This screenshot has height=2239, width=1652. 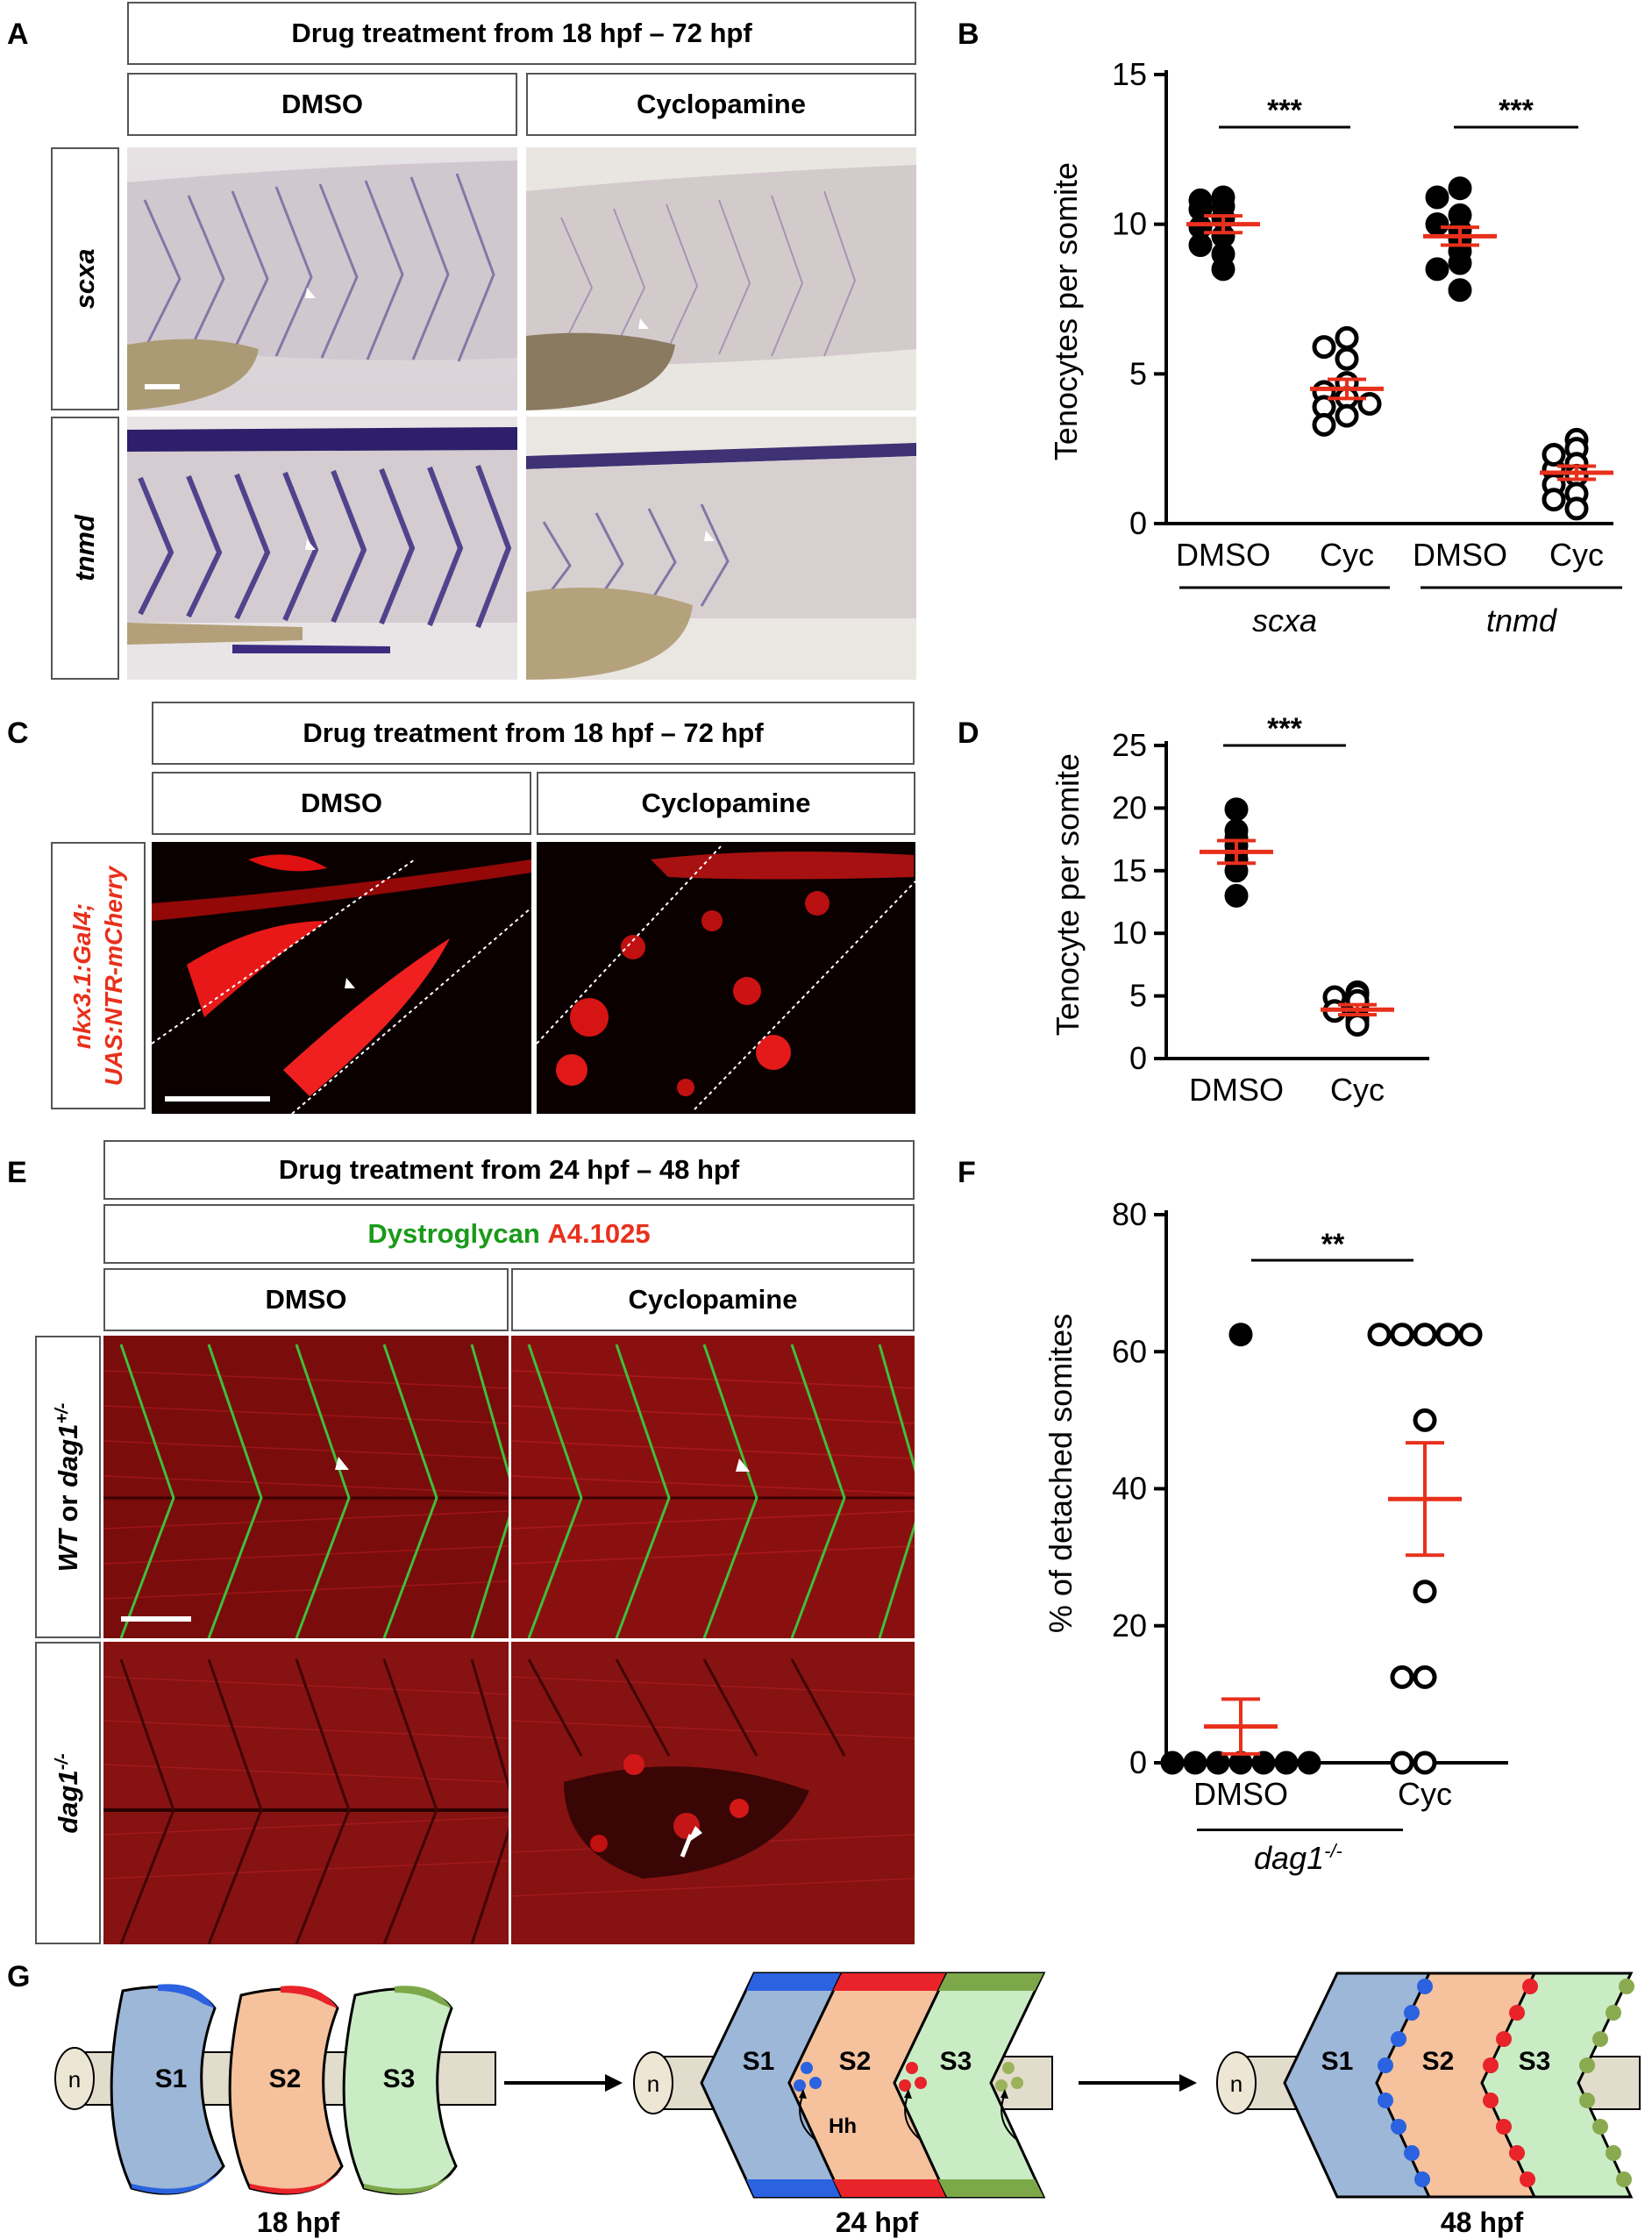 I want to click on panel-label-a: A, so click(x=18, y=34).